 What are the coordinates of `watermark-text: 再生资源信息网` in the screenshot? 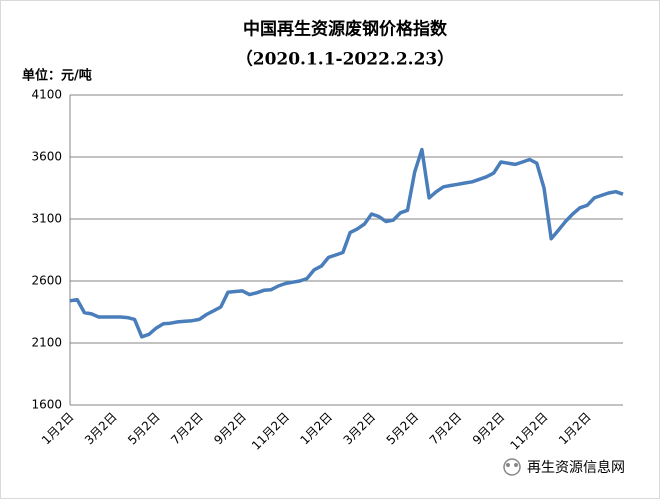 It's located at (576, 467).